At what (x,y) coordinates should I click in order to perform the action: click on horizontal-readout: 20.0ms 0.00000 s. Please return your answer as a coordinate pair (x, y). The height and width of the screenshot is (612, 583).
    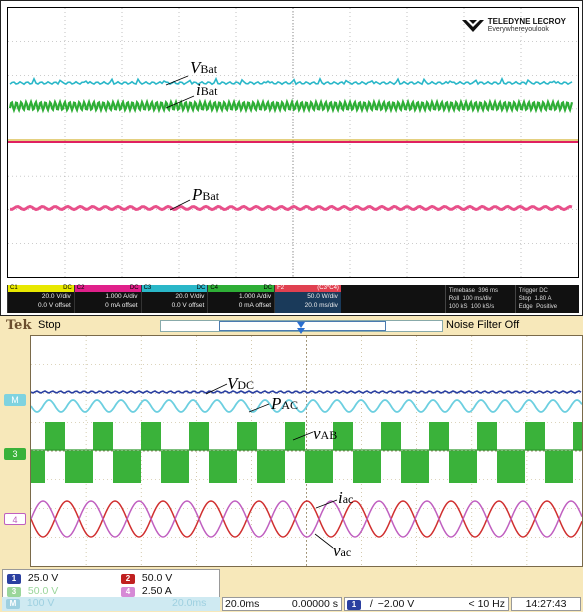
    Looking at the image, I should click on (282, 604).